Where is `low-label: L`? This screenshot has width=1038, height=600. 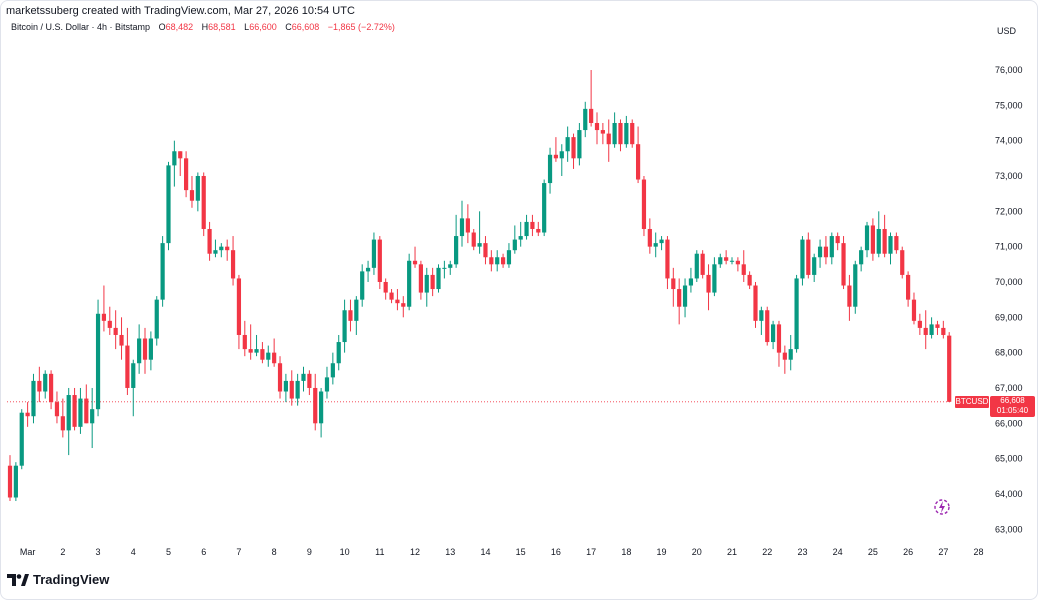
low-label: L is located at coordinates (247, 27).